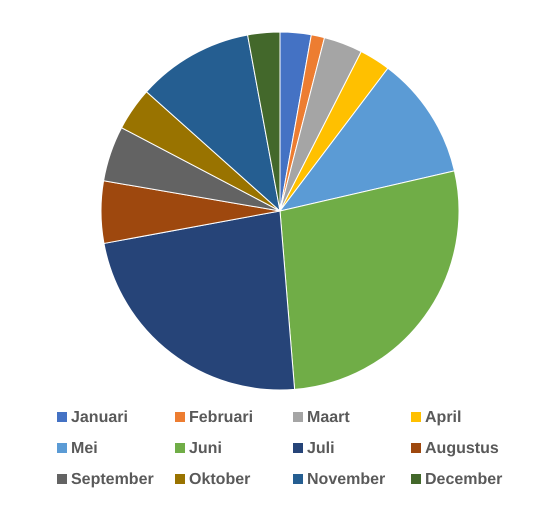  Describe the element at coordinates (321, 448) in the screenshot. I see `legend-label: Juli` at that location.